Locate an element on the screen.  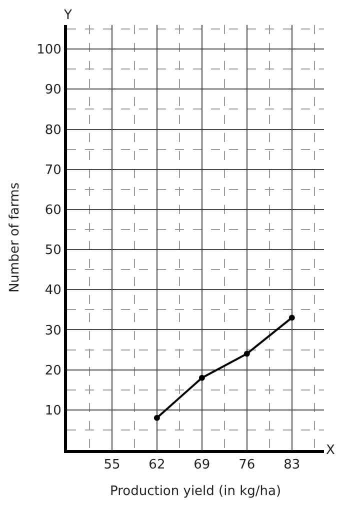
y-tick-label: 80 is located at coordinates (53, 130).